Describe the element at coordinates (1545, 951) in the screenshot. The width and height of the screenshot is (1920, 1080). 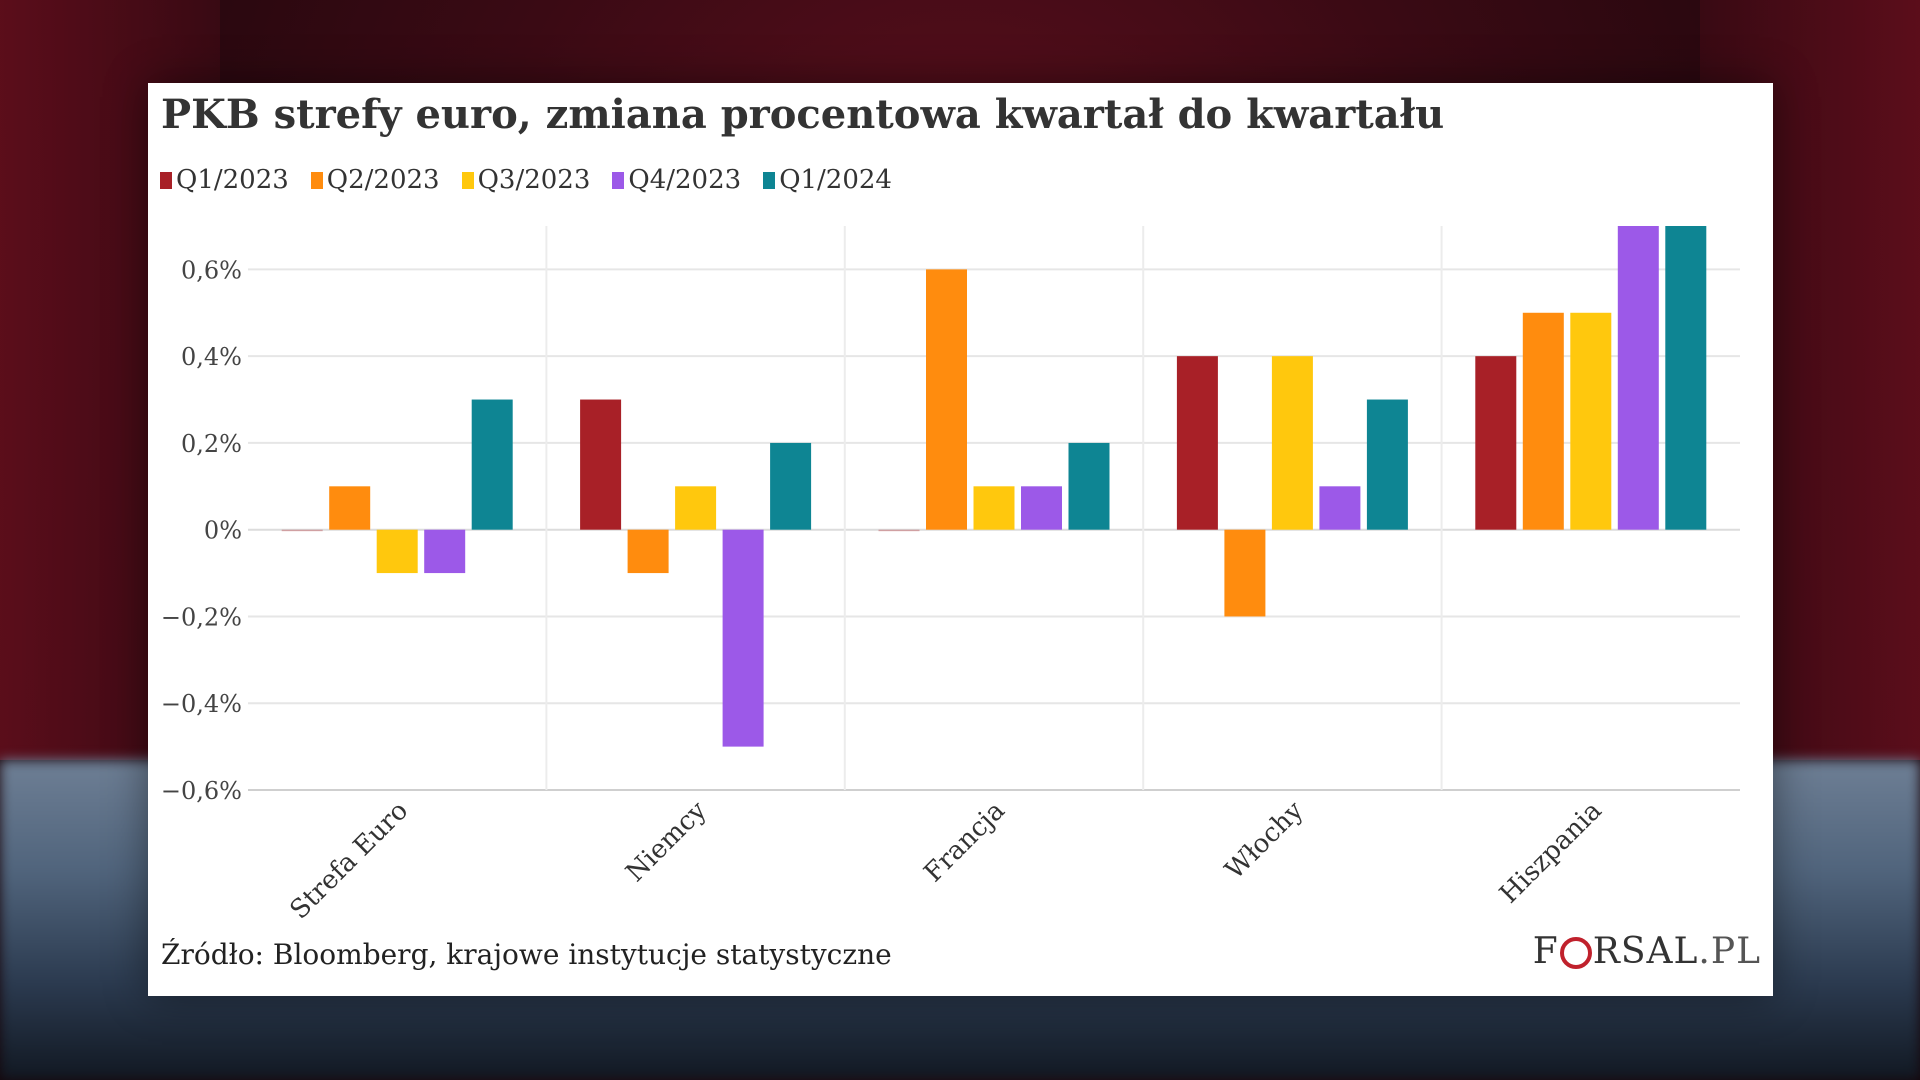
I see `logo-text-f: F` at that location.